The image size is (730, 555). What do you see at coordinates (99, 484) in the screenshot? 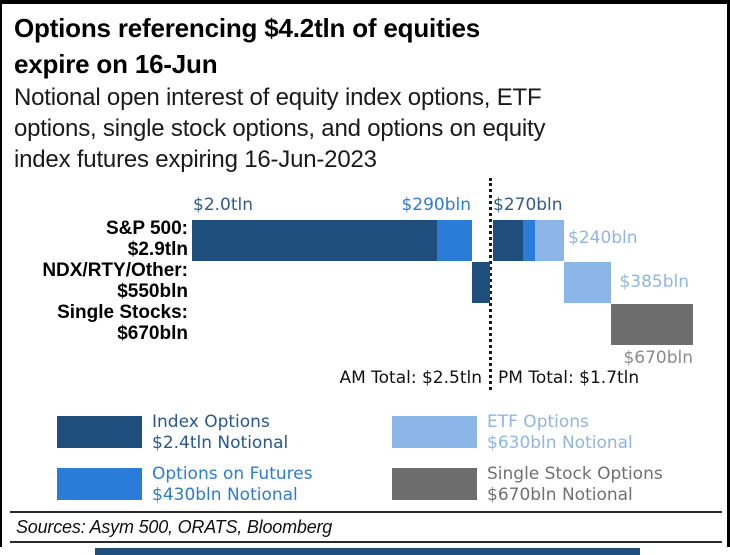
I see `legend-swatch-options-on-futures` at bounding box center [99, 484].